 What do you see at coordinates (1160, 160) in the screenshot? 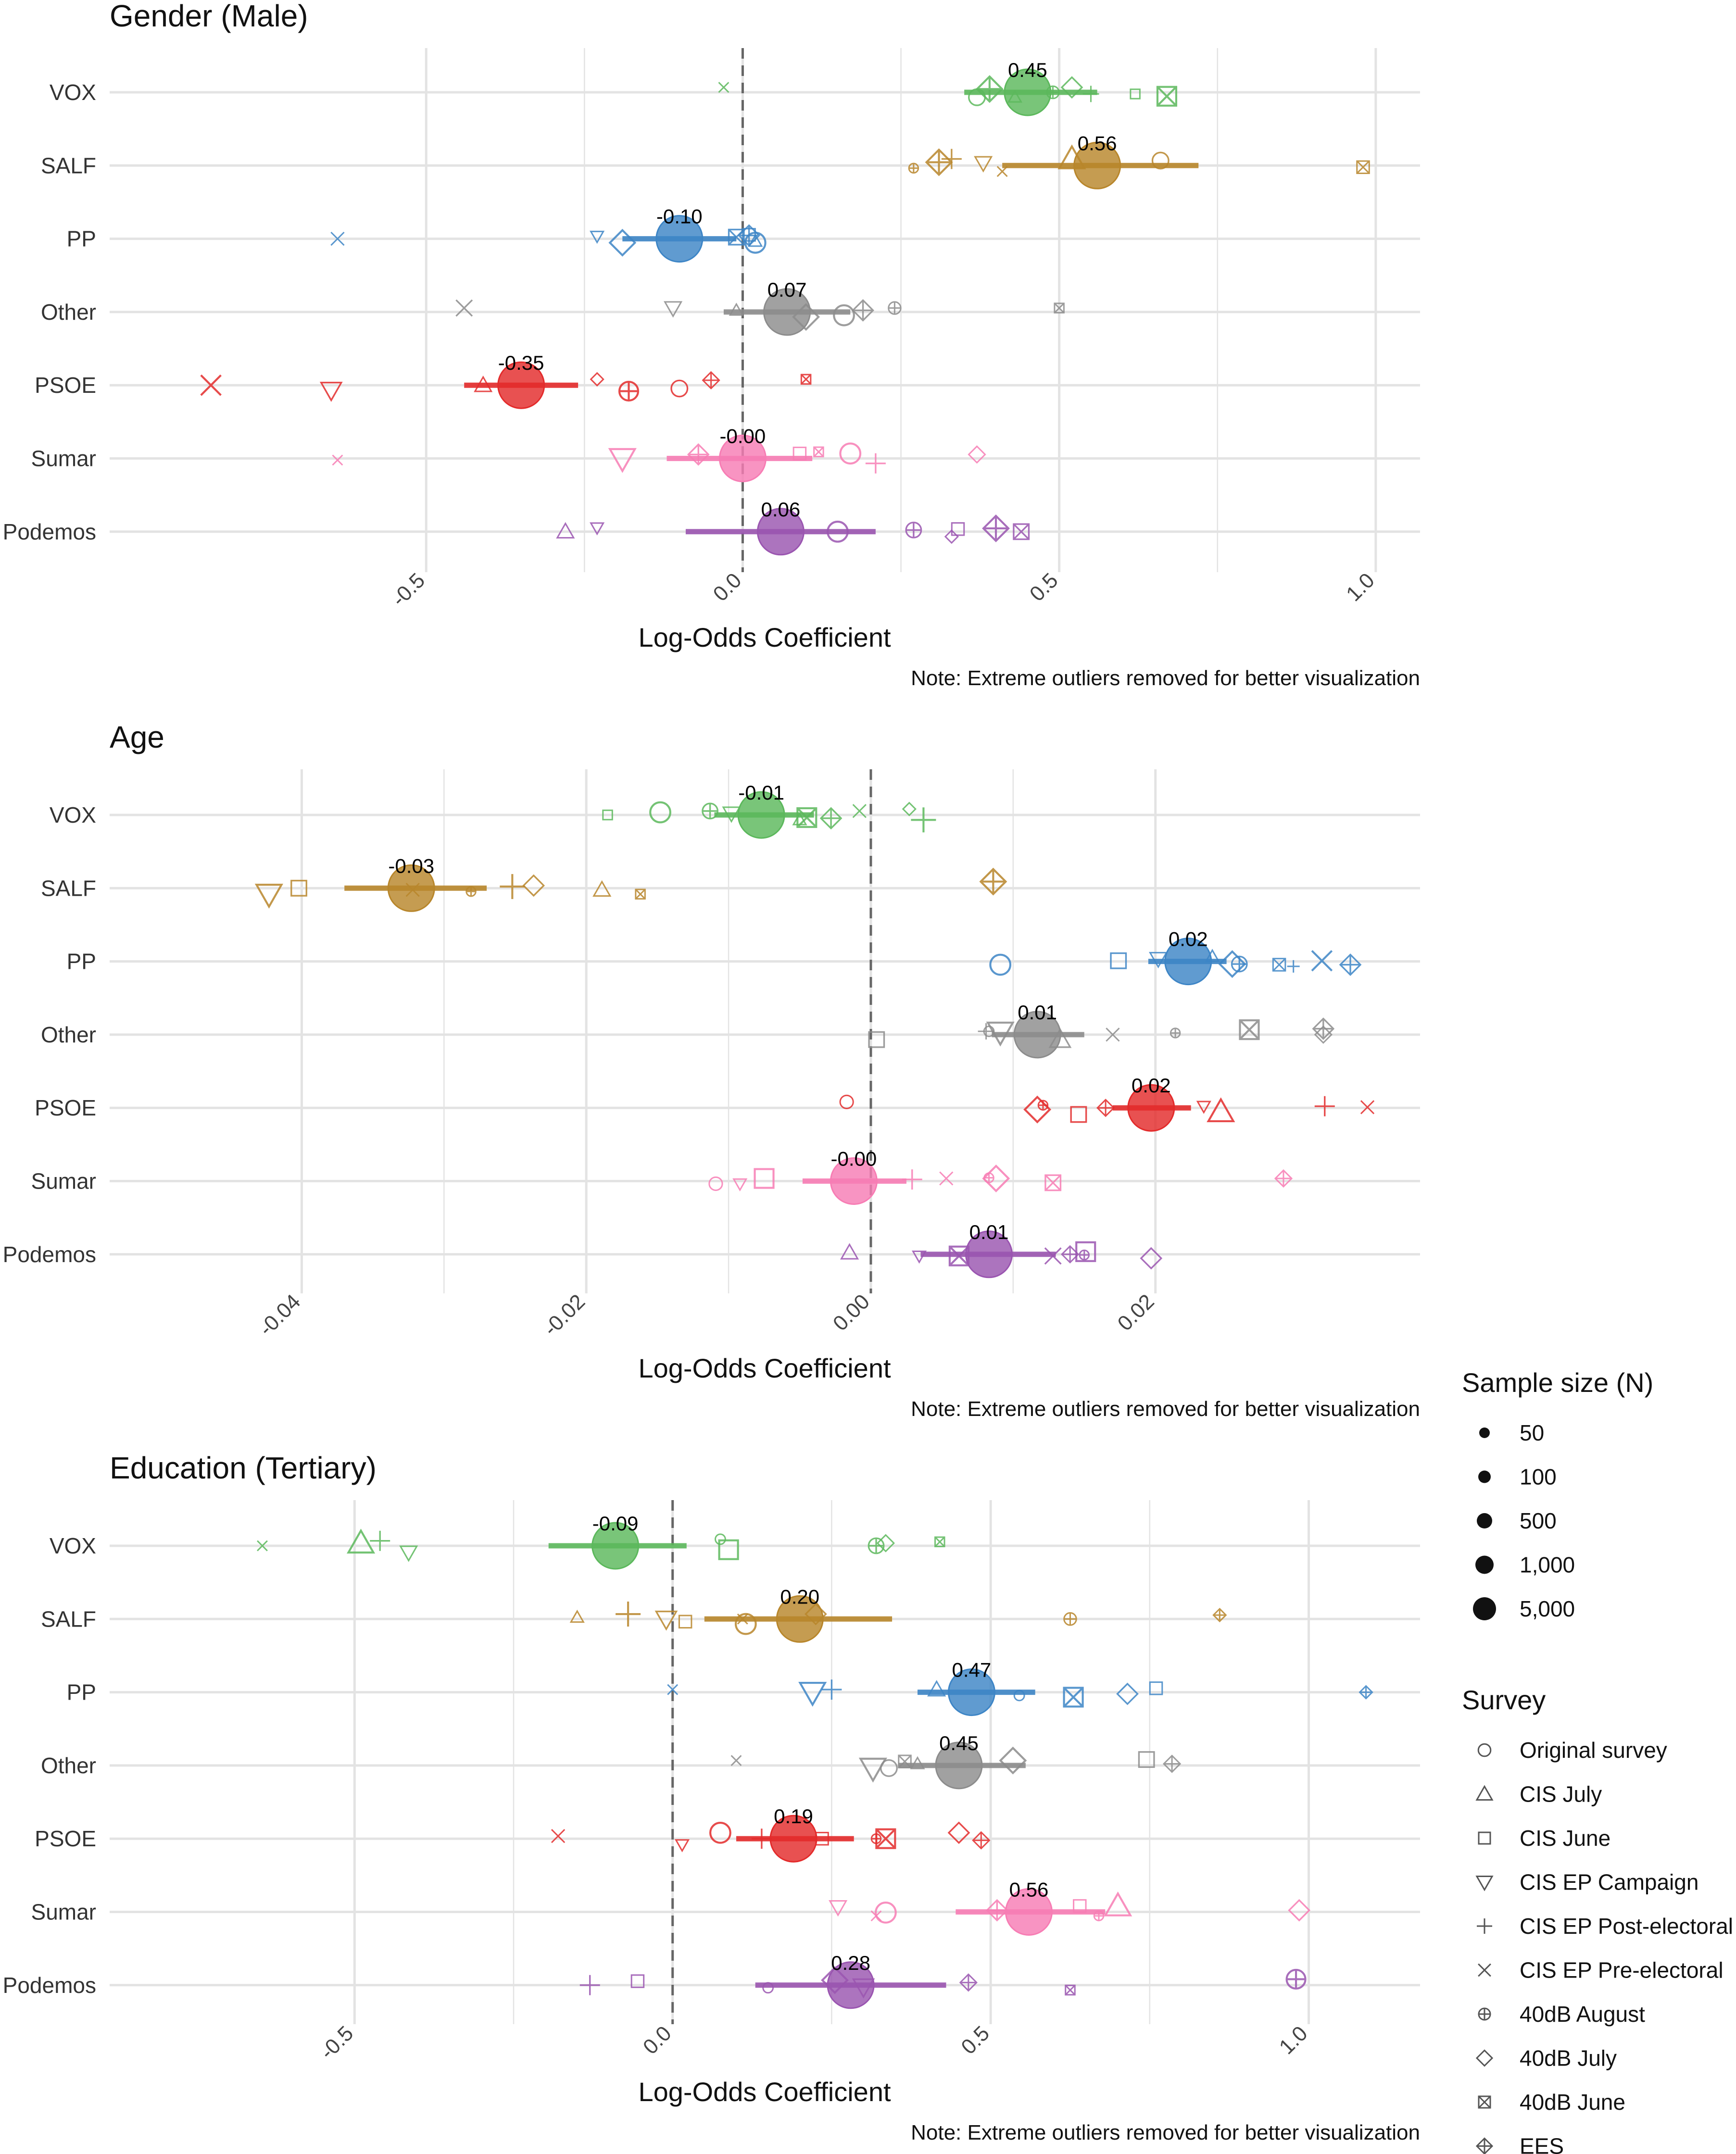
I see `point-salf-original-survey` at bounding box center [1160, 160].